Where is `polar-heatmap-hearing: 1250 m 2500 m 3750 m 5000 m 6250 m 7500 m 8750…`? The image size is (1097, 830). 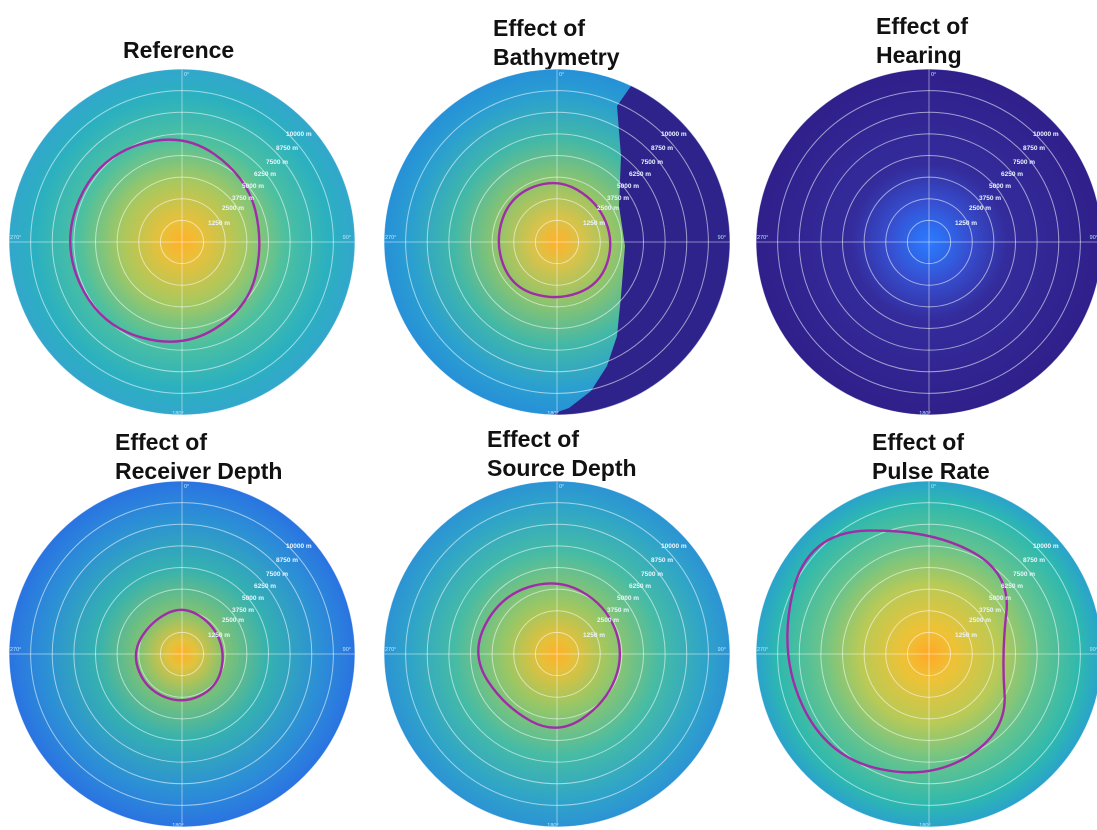 polar-heatmap-hearing: 1250 m 2500 m 3750 m 5000 m 6250 m 7500 m 8750… is located at coordinates (925, 242).